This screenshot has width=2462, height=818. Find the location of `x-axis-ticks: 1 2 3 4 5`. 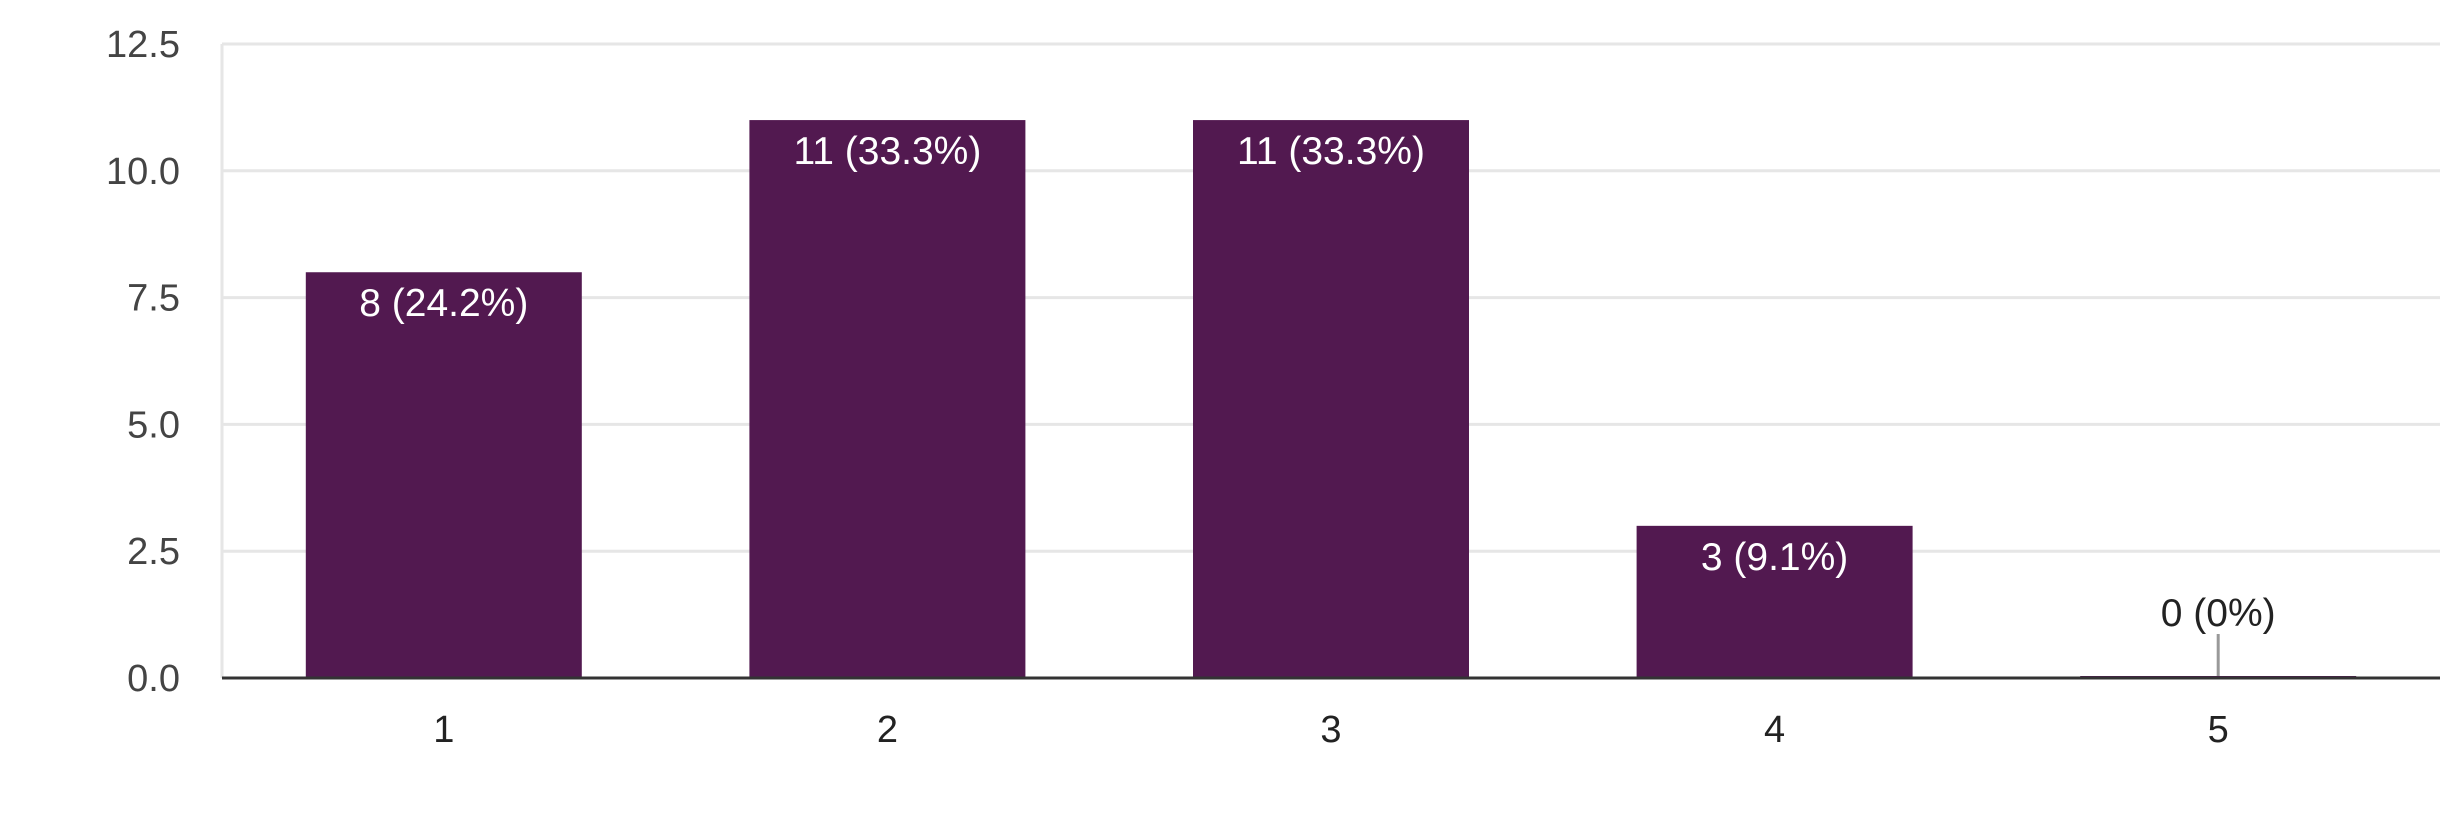

x-axis-ticks: 1 2 3 4 5 is located at coordinates (1331, 730).